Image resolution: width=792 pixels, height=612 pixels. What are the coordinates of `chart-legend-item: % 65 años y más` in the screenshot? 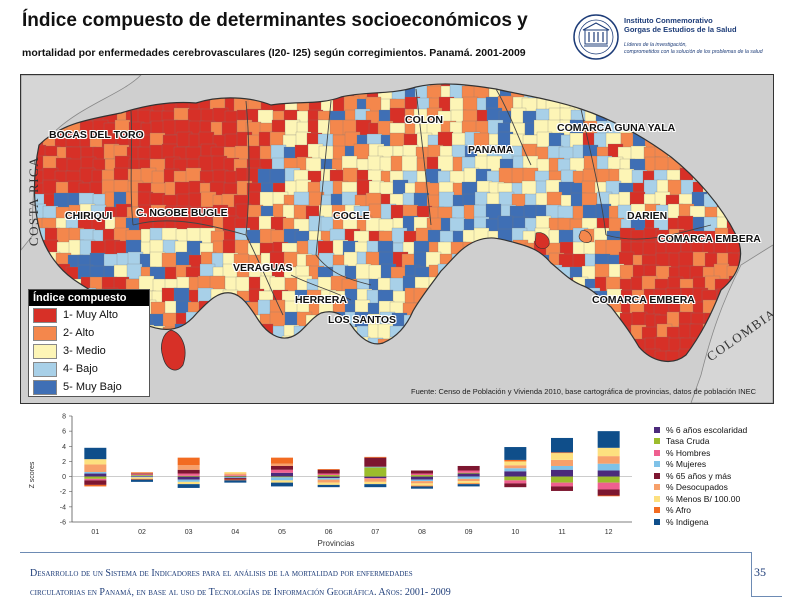 It's located at (721, 476).